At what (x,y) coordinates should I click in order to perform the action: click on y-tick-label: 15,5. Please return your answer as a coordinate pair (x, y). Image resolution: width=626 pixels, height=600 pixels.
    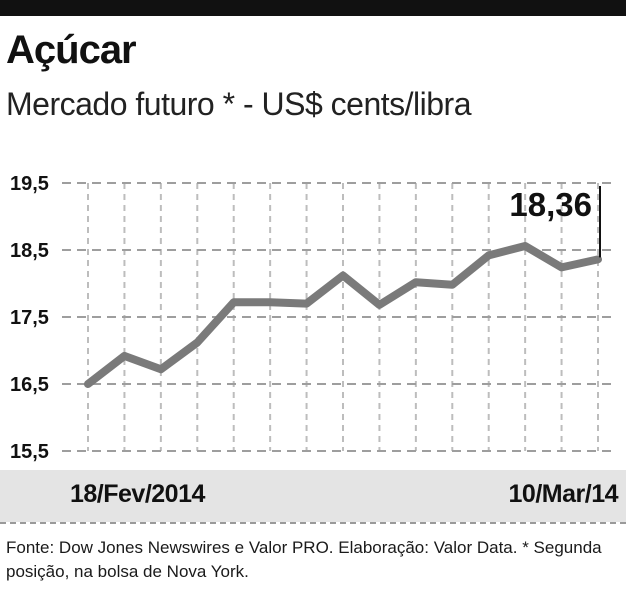
    Looking at the image, I should click on (29, 452).